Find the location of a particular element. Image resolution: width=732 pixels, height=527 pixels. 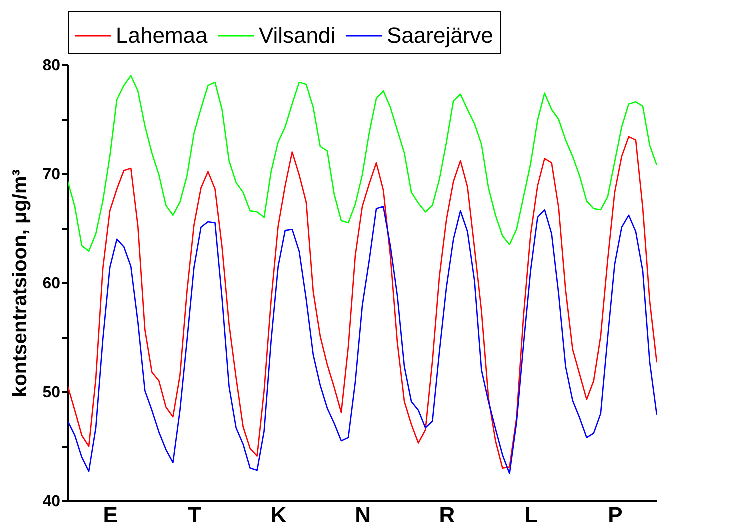

y-axis-title: kontsentratsioon, μg/m³ is located at coordinates (21, 283).